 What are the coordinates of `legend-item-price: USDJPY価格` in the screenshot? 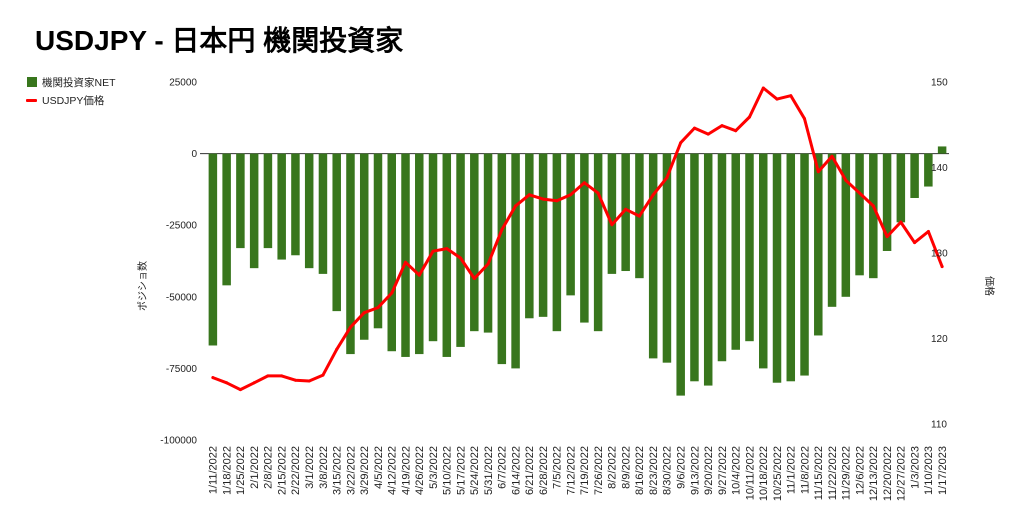 It's located at (65, 100).